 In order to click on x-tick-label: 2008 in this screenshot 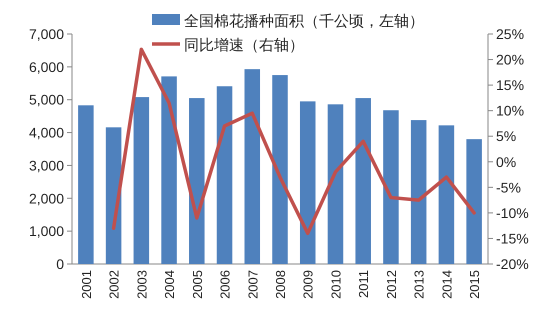, I will do `click(280, 284)`.